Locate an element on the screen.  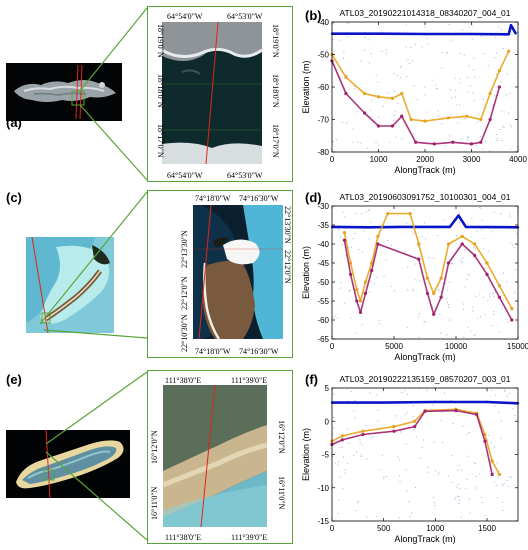
map-a-lat-3: 18°17'0"N is located at coordinates (160, 141).